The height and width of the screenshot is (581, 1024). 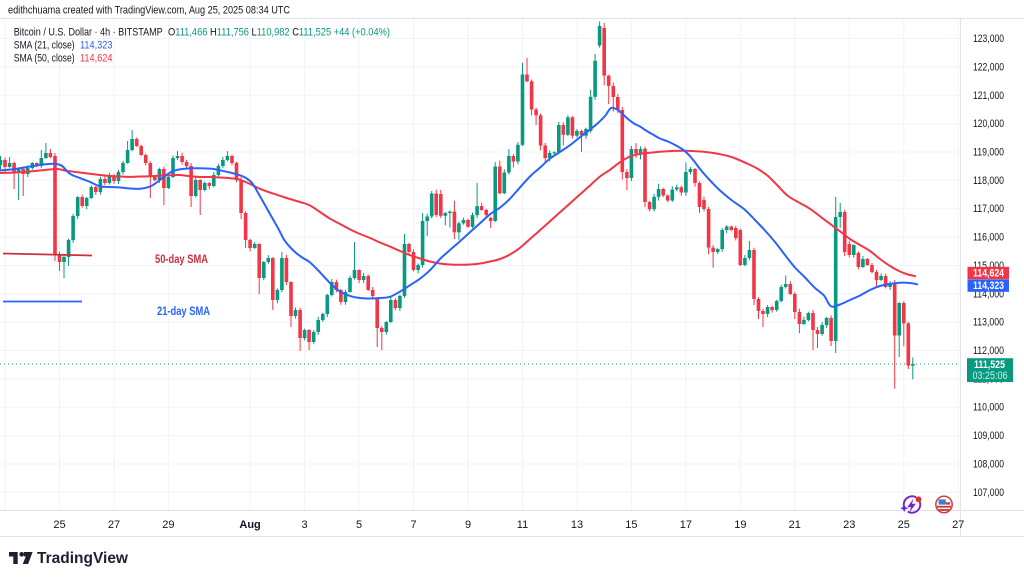 What do you see at coordinates (988, 68) in the screenshot?
I see `svg-text: 122,000` at bounding box center [988, 68].